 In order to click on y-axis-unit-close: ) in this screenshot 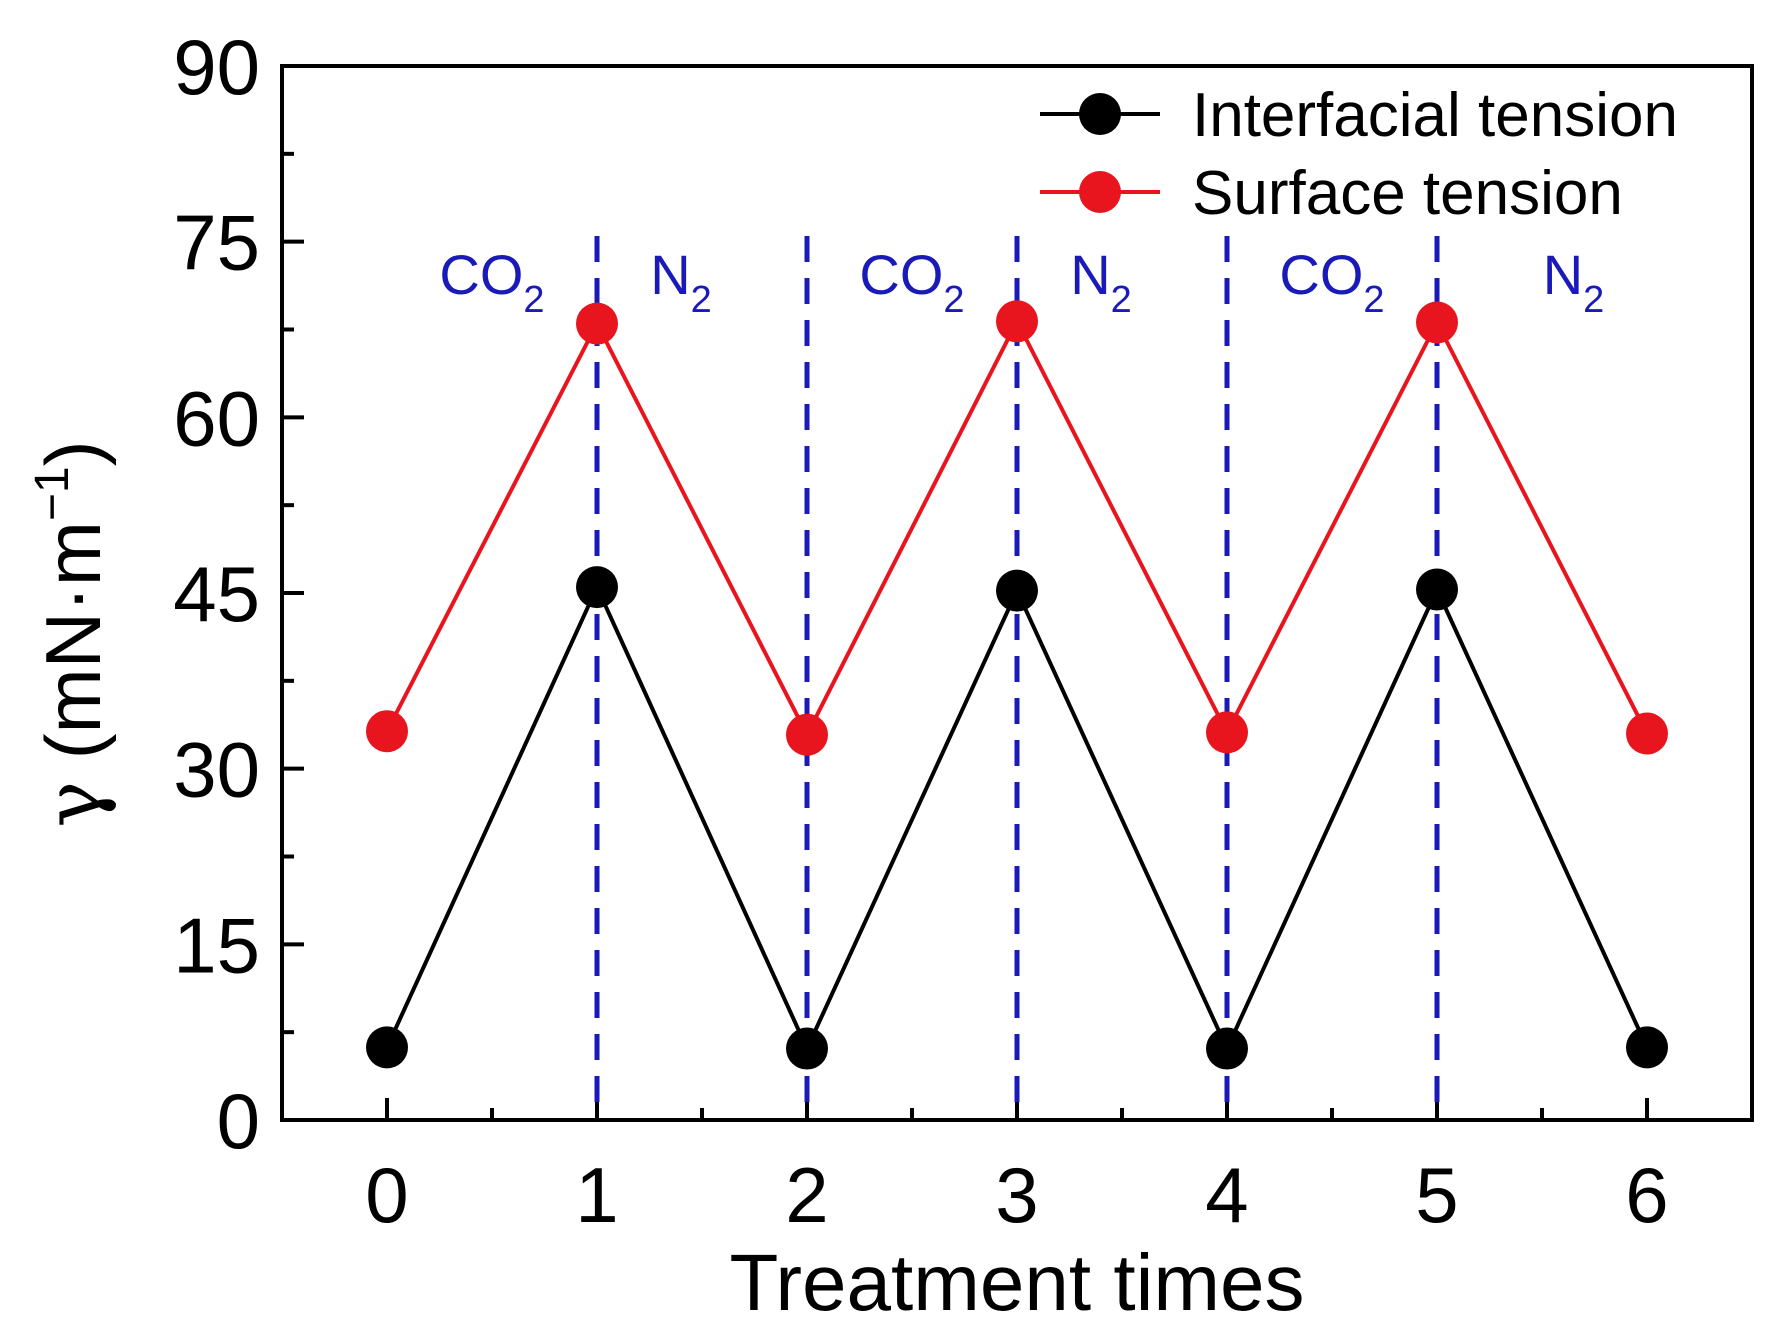, I will do `click(73, 453)`.